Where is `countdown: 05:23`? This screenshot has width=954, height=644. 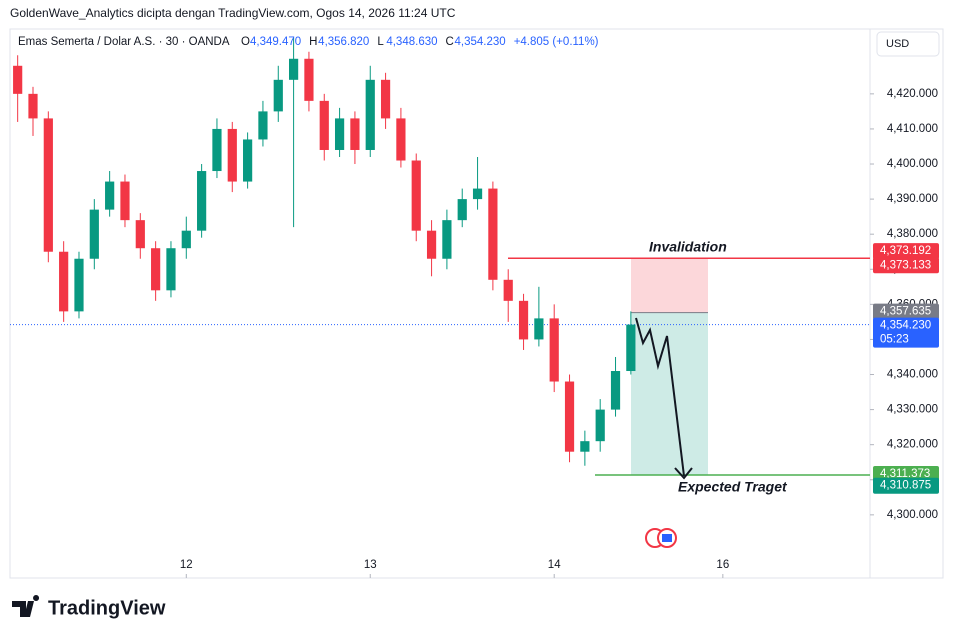
countdown: 05:23 is located at coordinates (894, 340).